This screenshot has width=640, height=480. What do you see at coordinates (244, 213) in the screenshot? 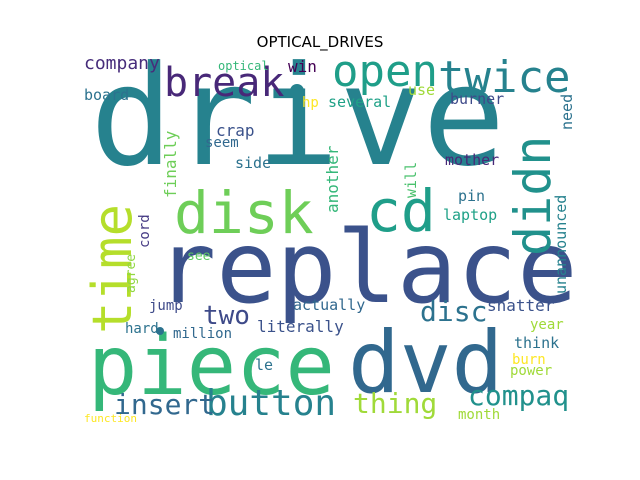
I see `word-disk: disk` at bounding box center [244, 213].